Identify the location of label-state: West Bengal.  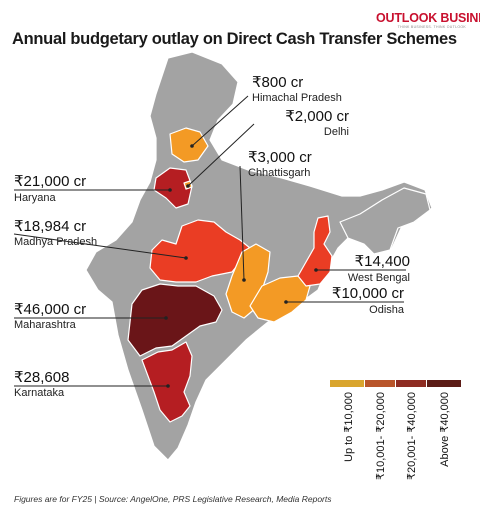
(379, 278).